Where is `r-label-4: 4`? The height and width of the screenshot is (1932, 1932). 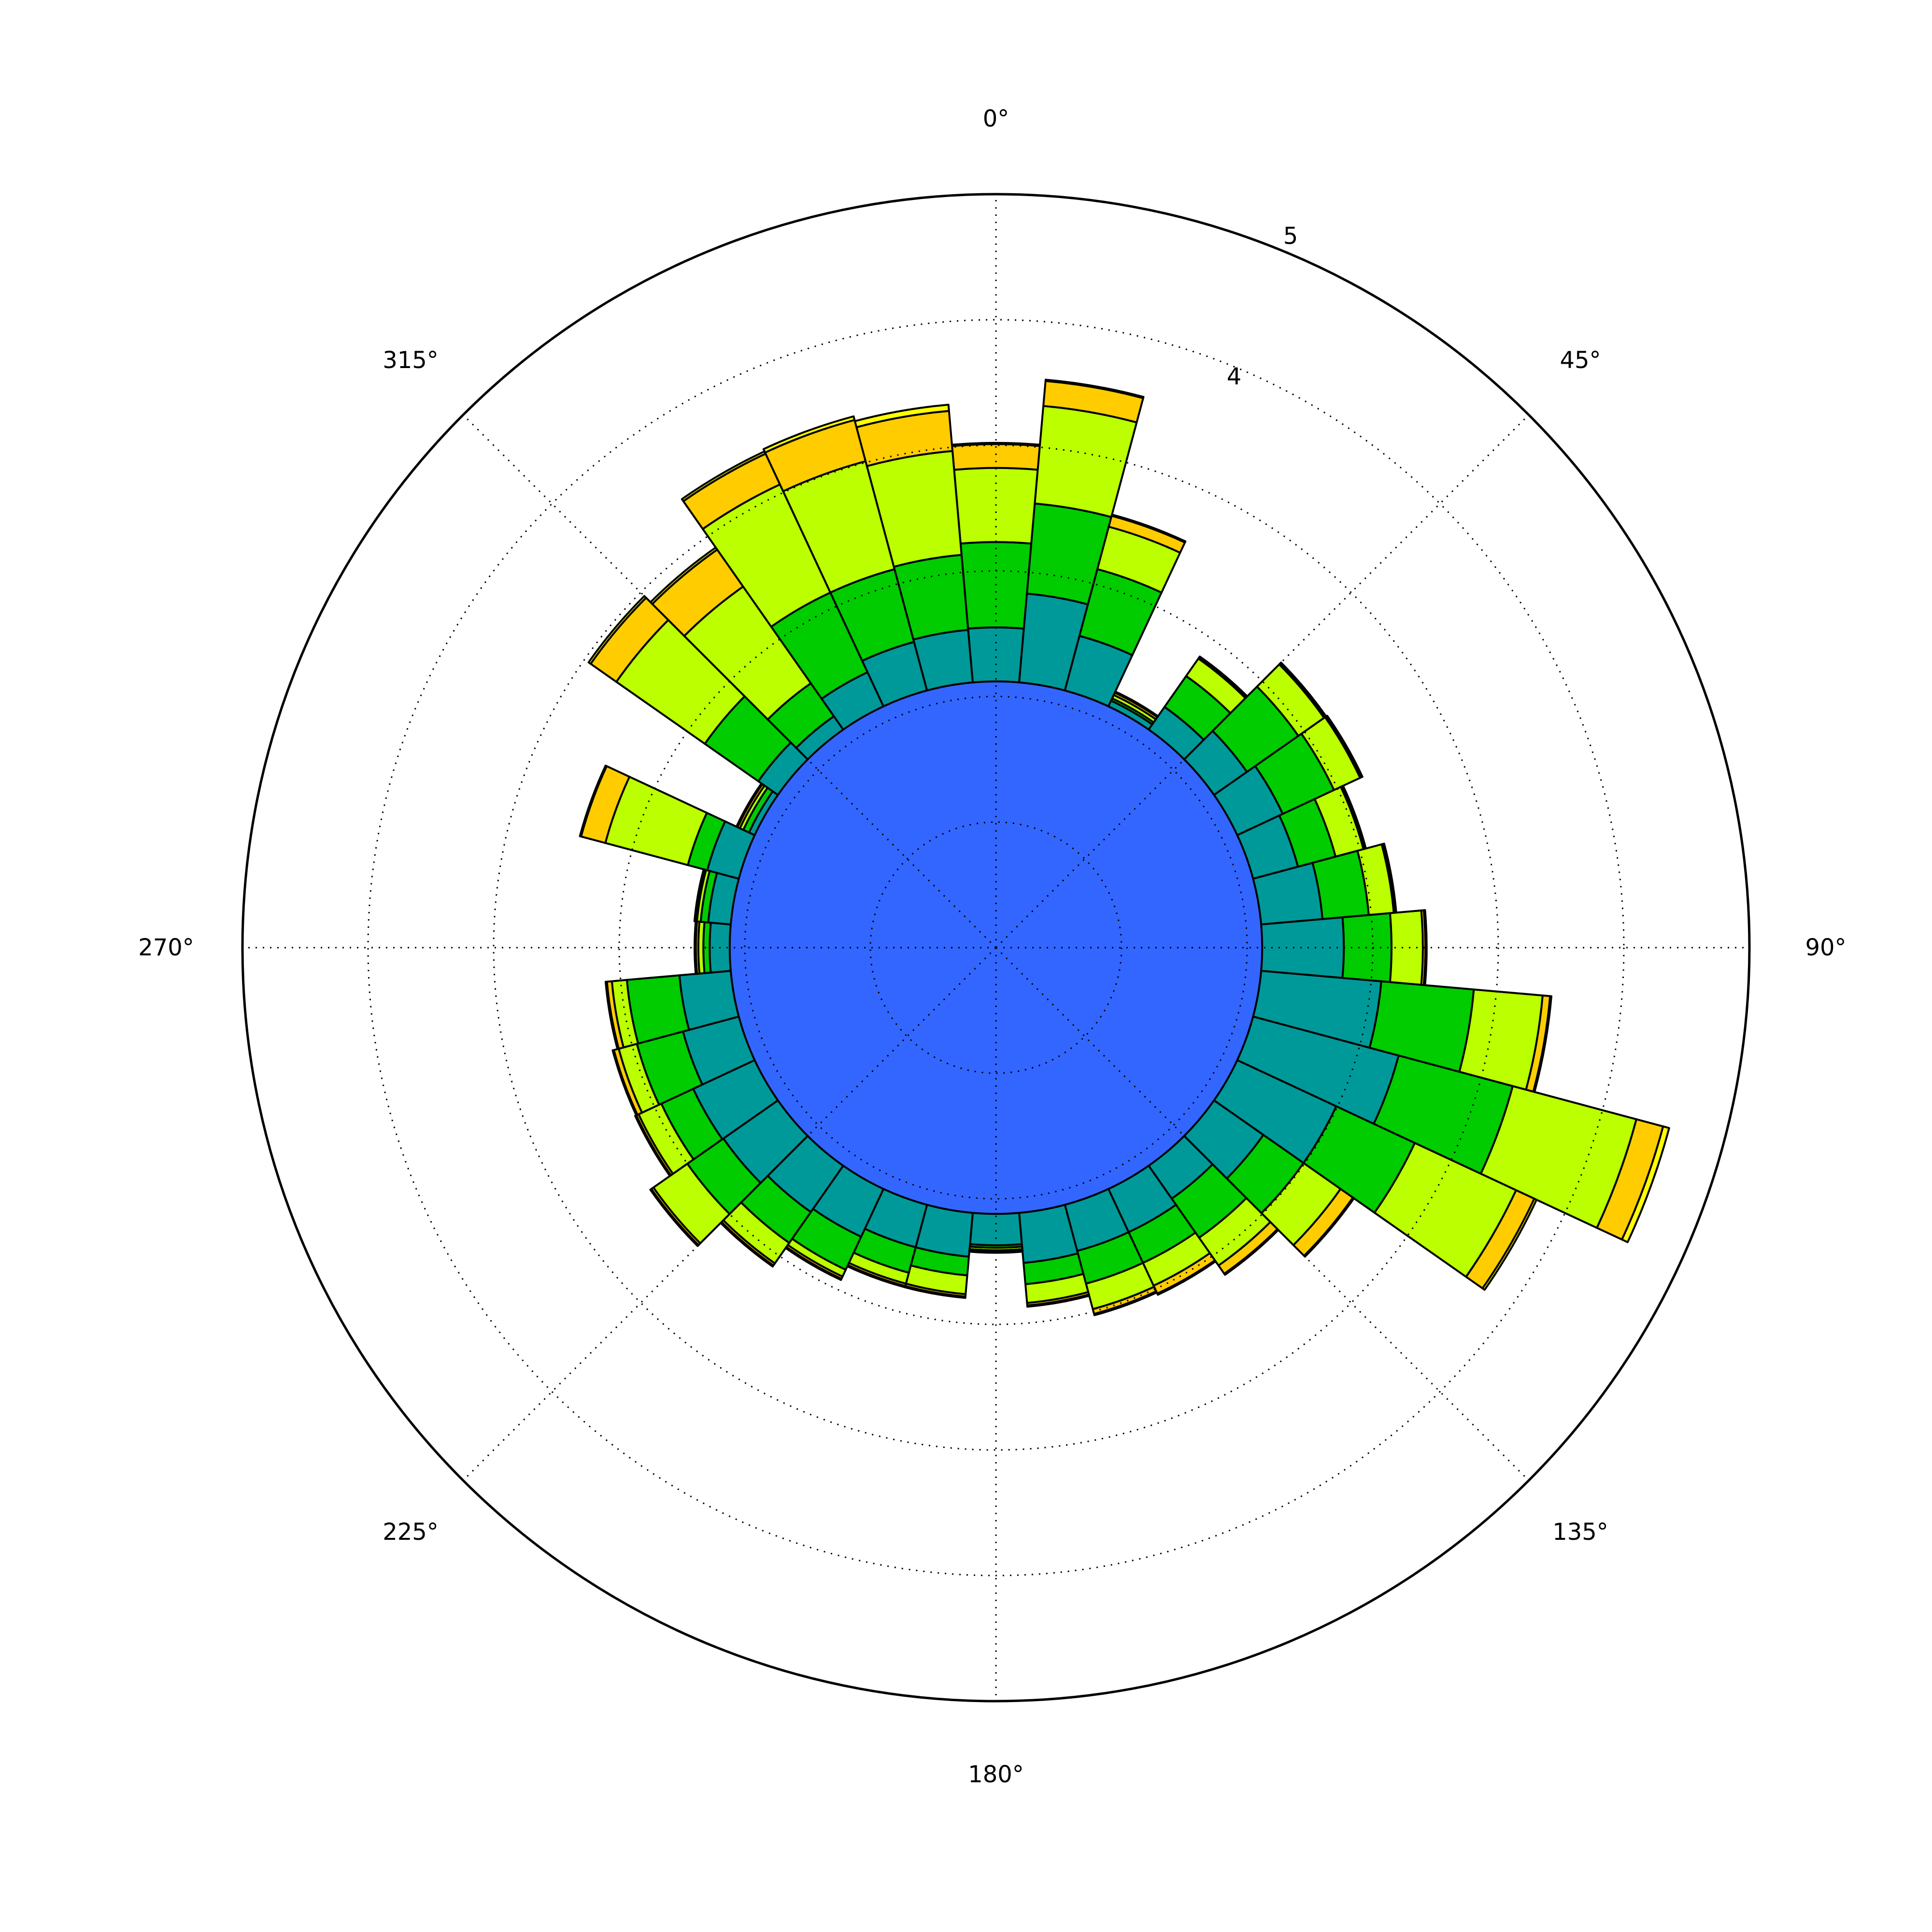 r-label-4: 4 is located at coordinates (1234, 376).